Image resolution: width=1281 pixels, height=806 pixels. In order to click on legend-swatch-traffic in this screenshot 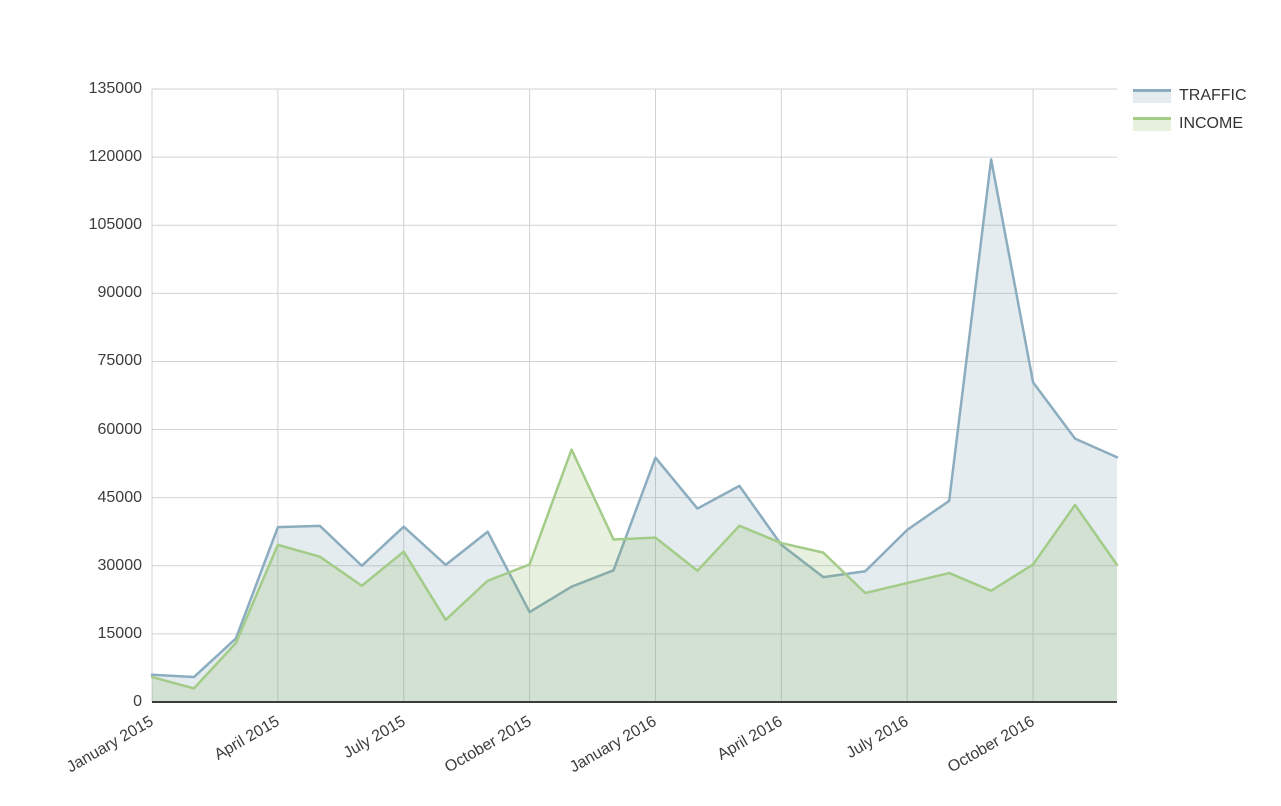, I will do `click(1152, 96)`.